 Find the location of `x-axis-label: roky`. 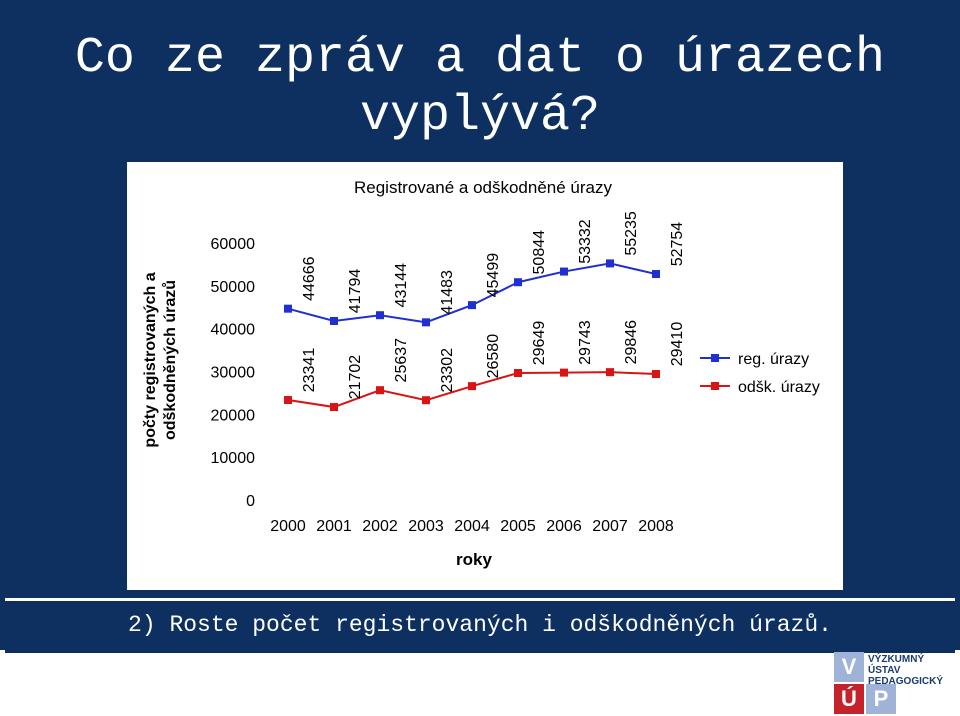

x-axis-label: roky is located at coordinates (474, 559).